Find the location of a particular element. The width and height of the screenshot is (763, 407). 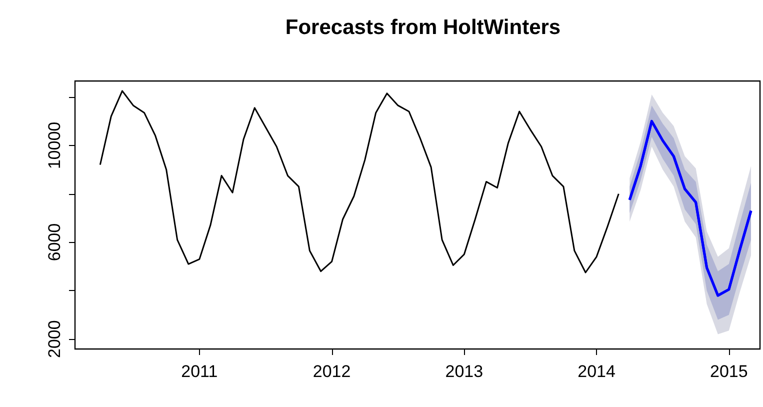

y-tick-label: 10000 is located at coordinates (54, 146).